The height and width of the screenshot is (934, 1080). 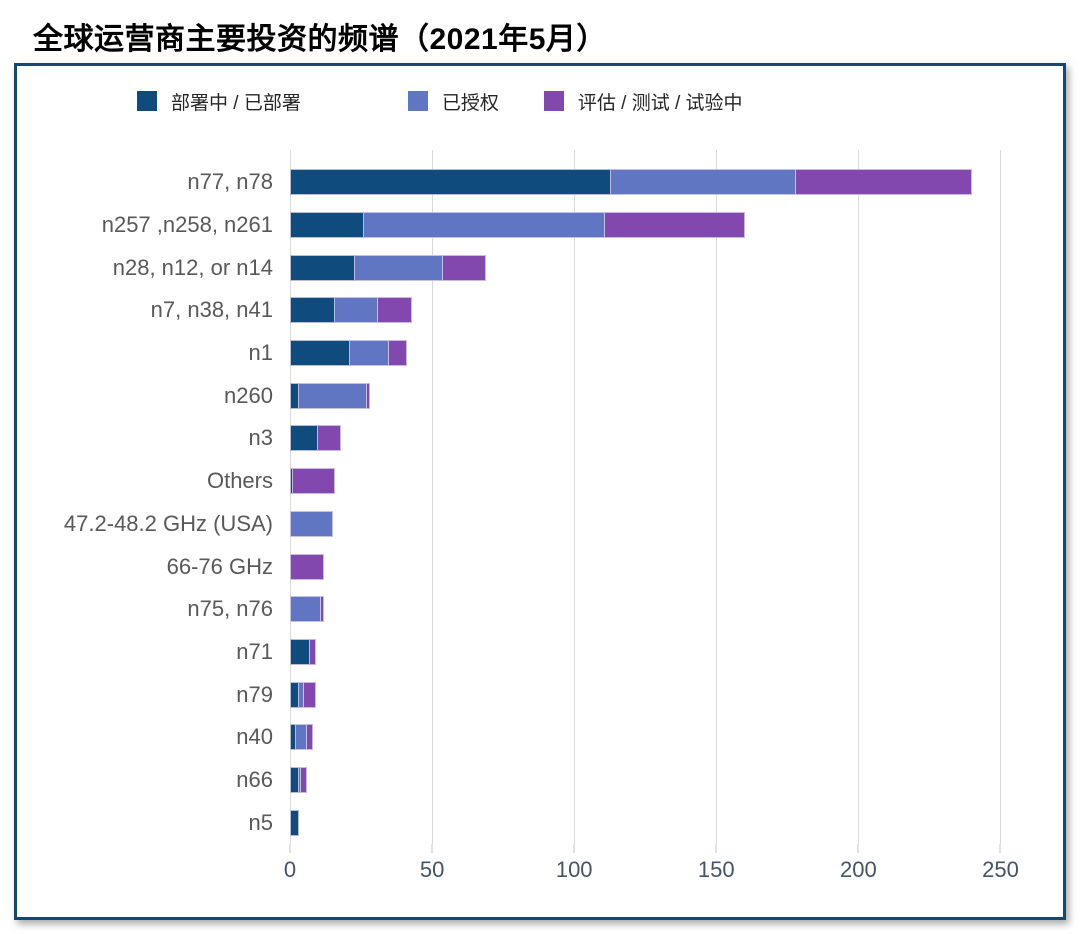 I want to click on chart-row: 66-76 GHz, so click(x=540, y=566).